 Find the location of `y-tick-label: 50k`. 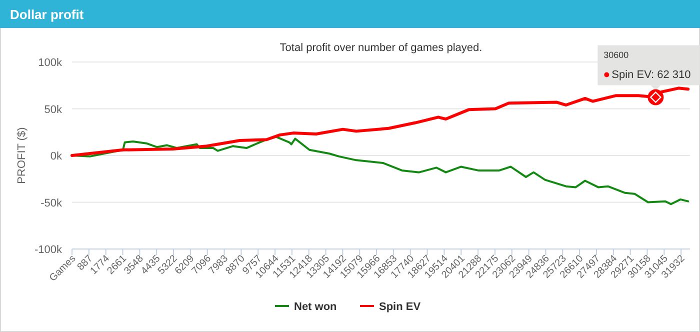

y-tick-label: 50k is located at coordinates (53, 110).